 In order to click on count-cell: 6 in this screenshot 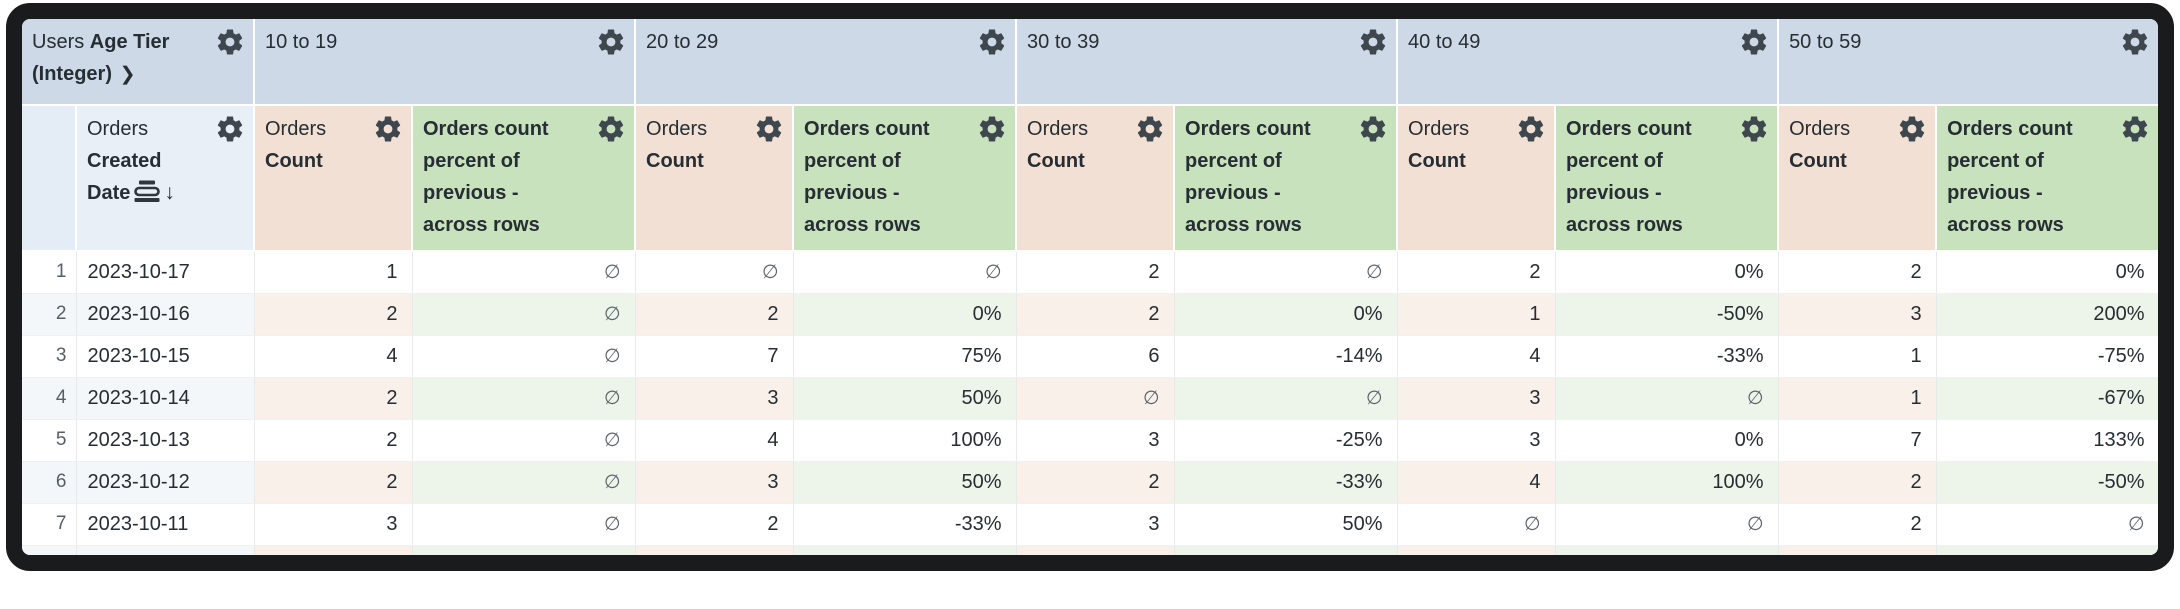, I will do `click(1095, 356)`.